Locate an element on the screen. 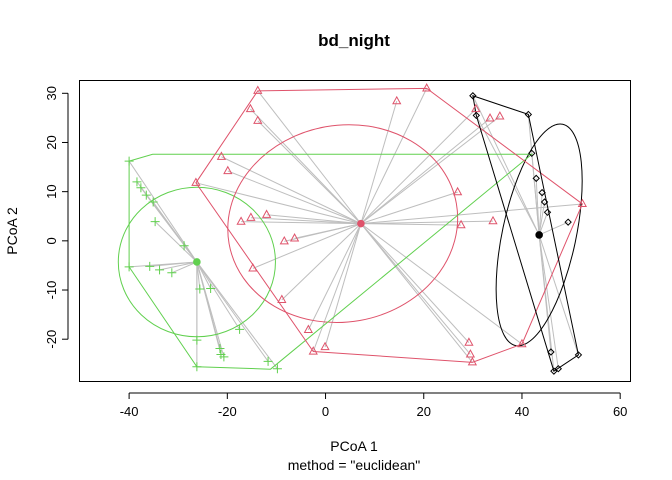 Image resolution: width=672 pixels, height=480 pixels. convex-hull is located at coordinates (525, 233).